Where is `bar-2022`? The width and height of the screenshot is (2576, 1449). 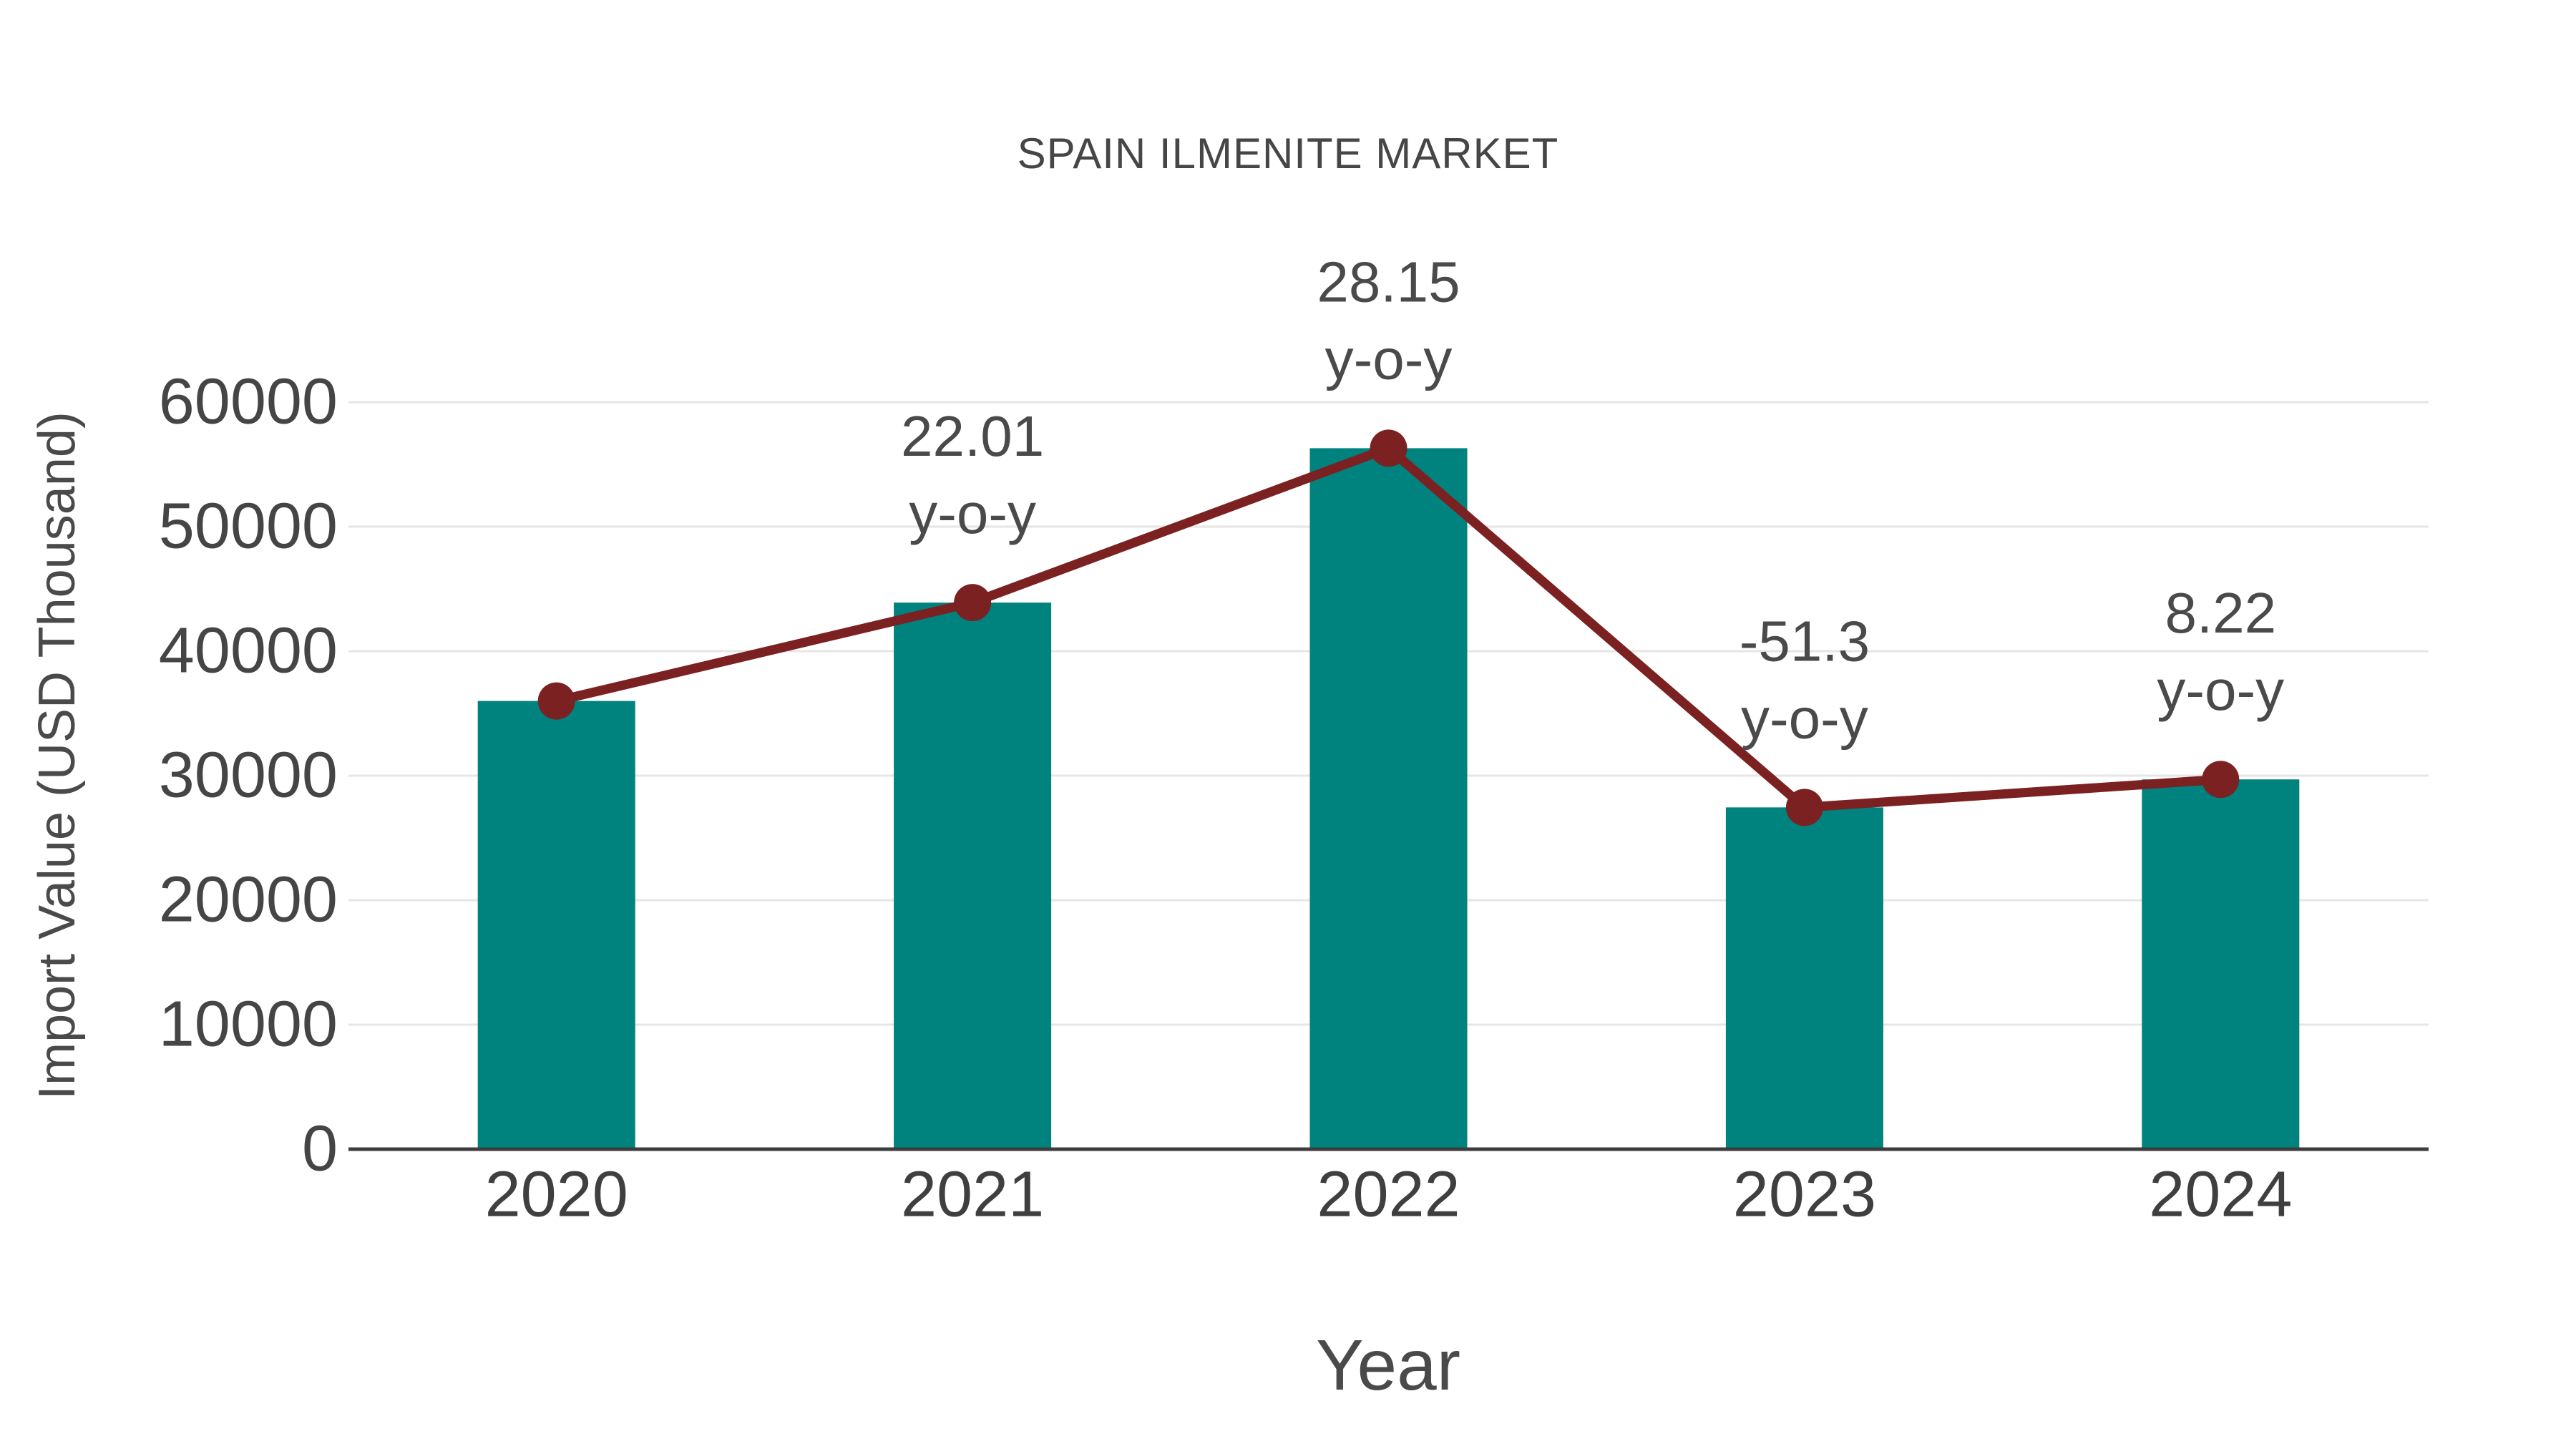 bar-2022 is located at coordinates (1388, 798).